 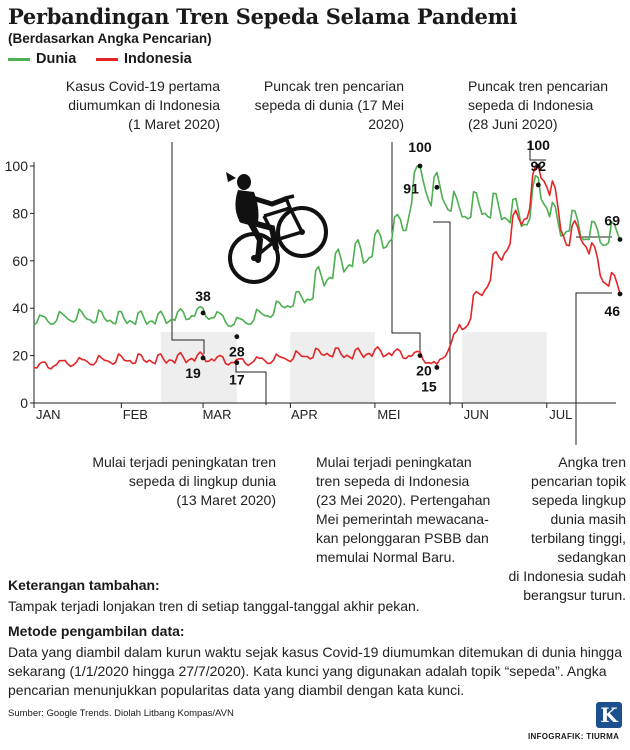 What do you see at coordinates (56, 59) in the screenshot?
I see `legend-label-dunia: Dunia` at bounding box center [56, 59].